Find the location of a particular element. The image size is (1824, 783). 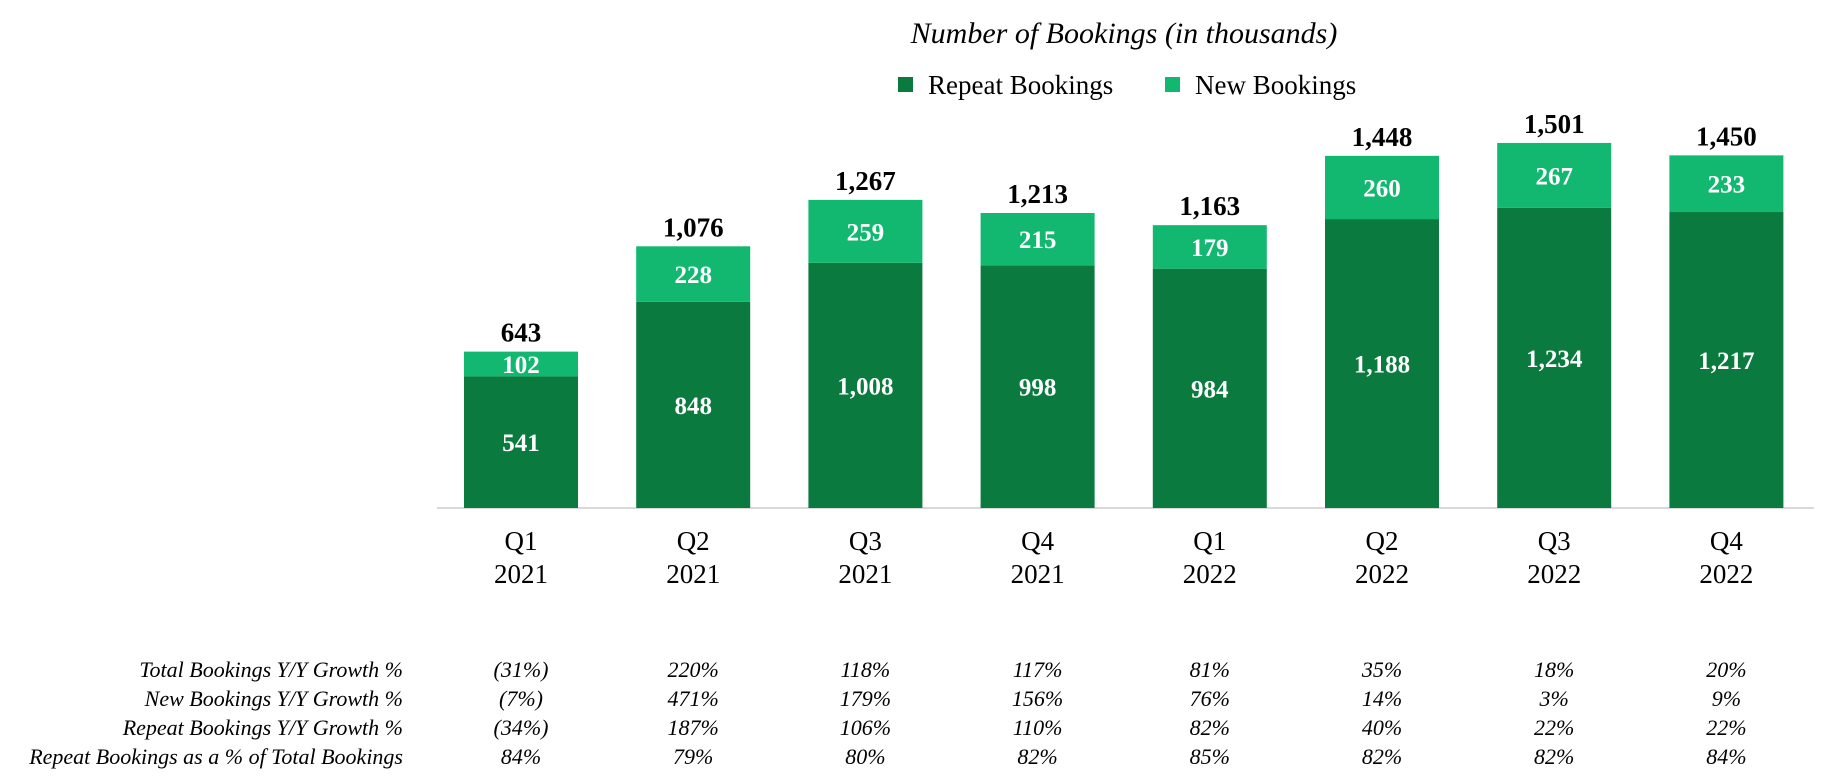

metric-row-label-3: Repeat Bookings as a % of Total Bookings is located at coordinates (215, 756).